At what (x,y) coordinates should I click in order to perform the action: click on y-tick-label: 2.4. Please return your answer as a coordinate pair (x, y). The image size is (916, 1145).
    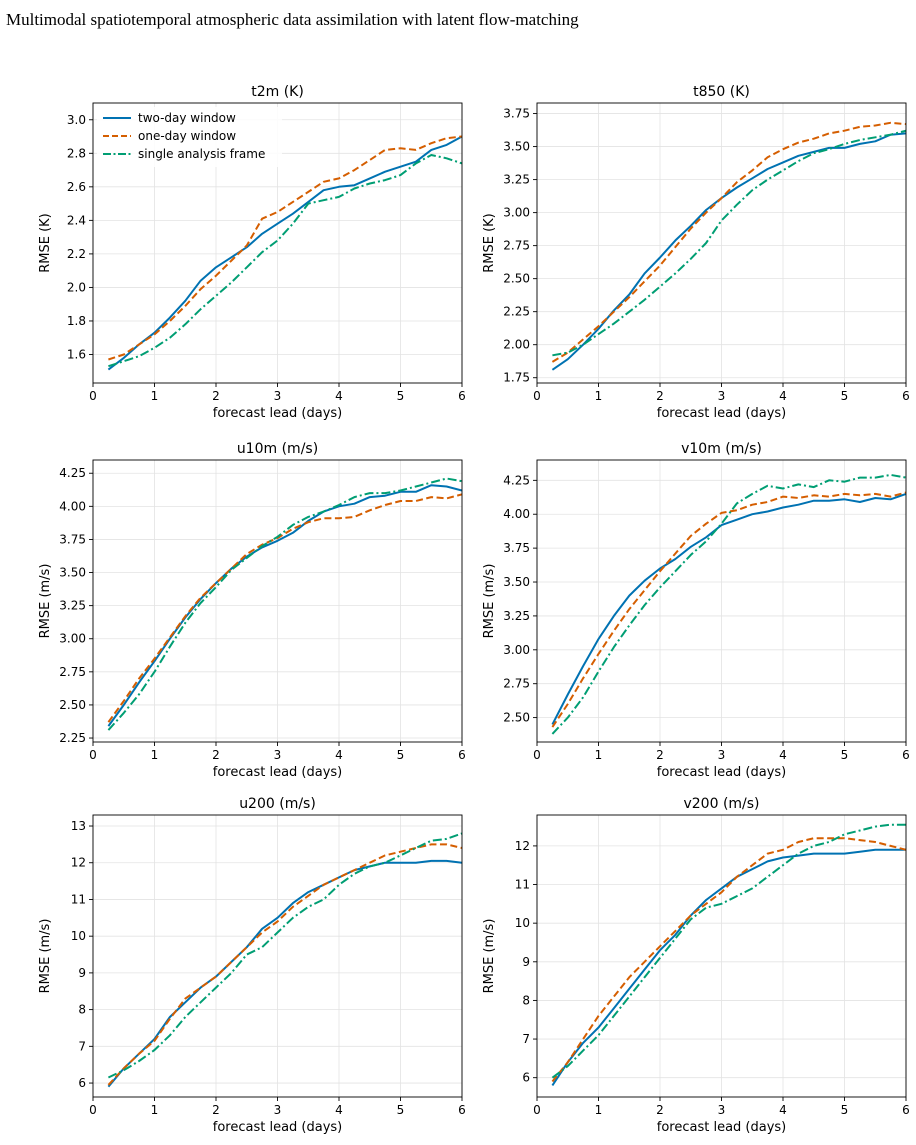
    Looking at the image, I should click on (76, 220).